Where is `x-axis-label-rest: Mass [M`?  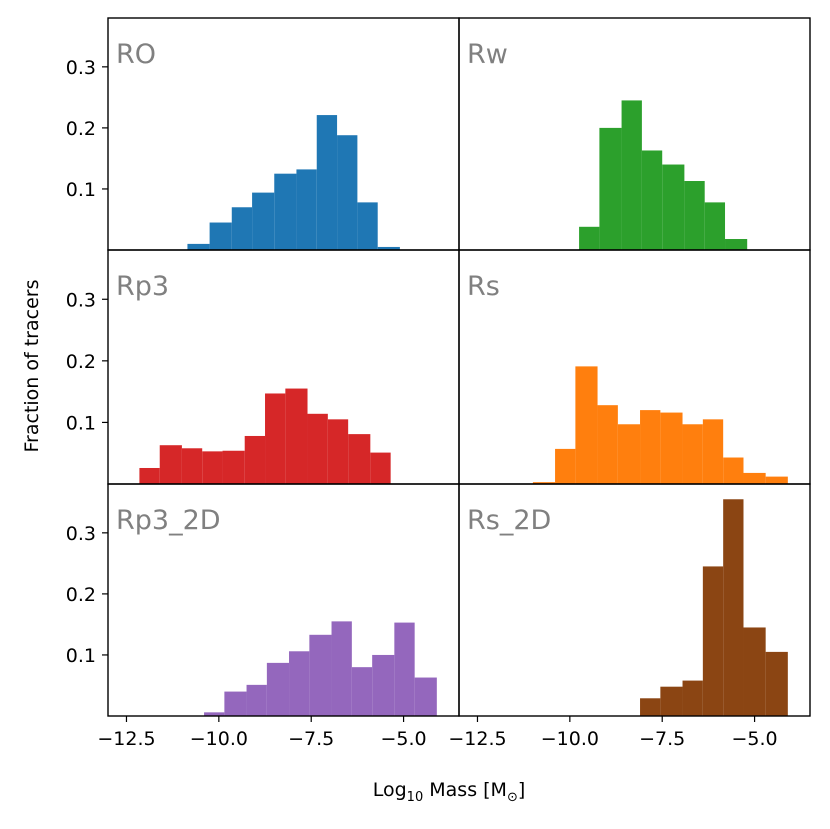 x-axis-label-rest: Mass [M is located at coordinates (465, 790).